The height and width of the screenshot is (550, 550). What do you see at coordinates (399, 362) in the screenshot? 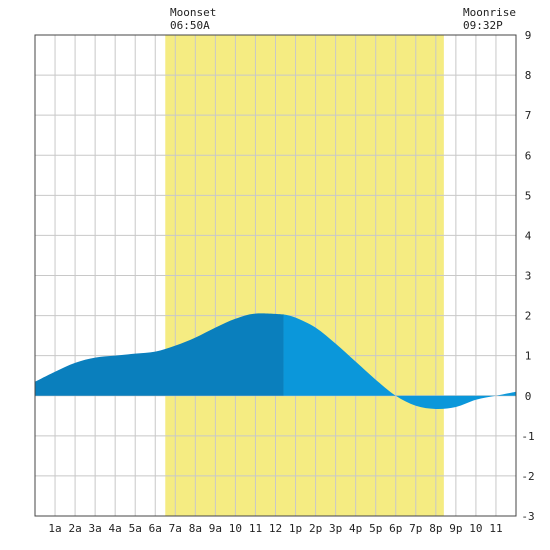
I see `tide-area-after-peak` at bounding box center [399, 362].